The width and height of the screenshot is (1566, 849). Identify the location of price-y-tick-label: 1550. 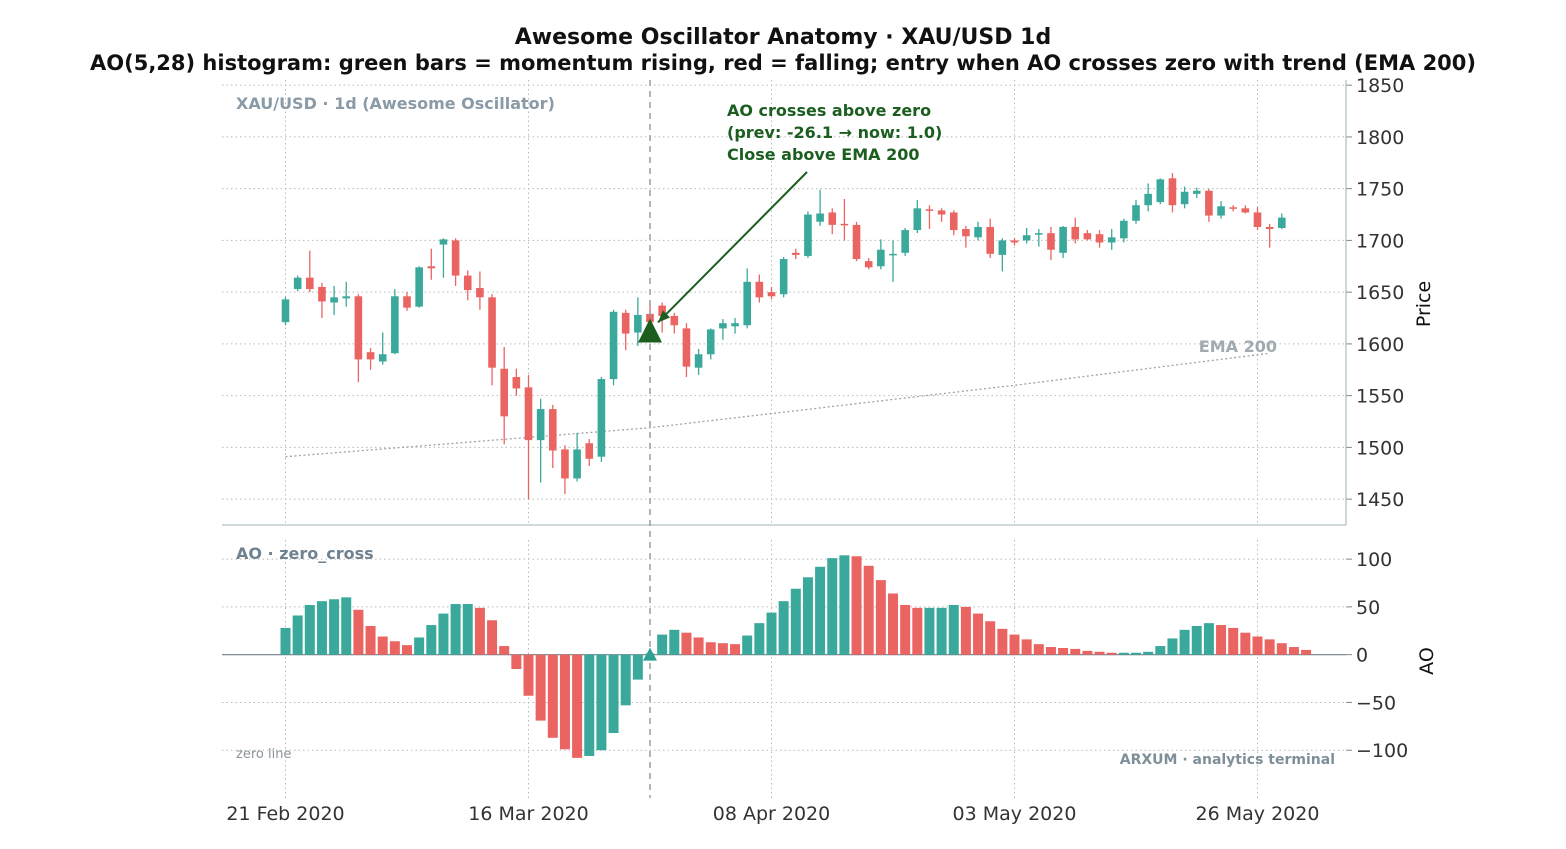
(1380, 397).